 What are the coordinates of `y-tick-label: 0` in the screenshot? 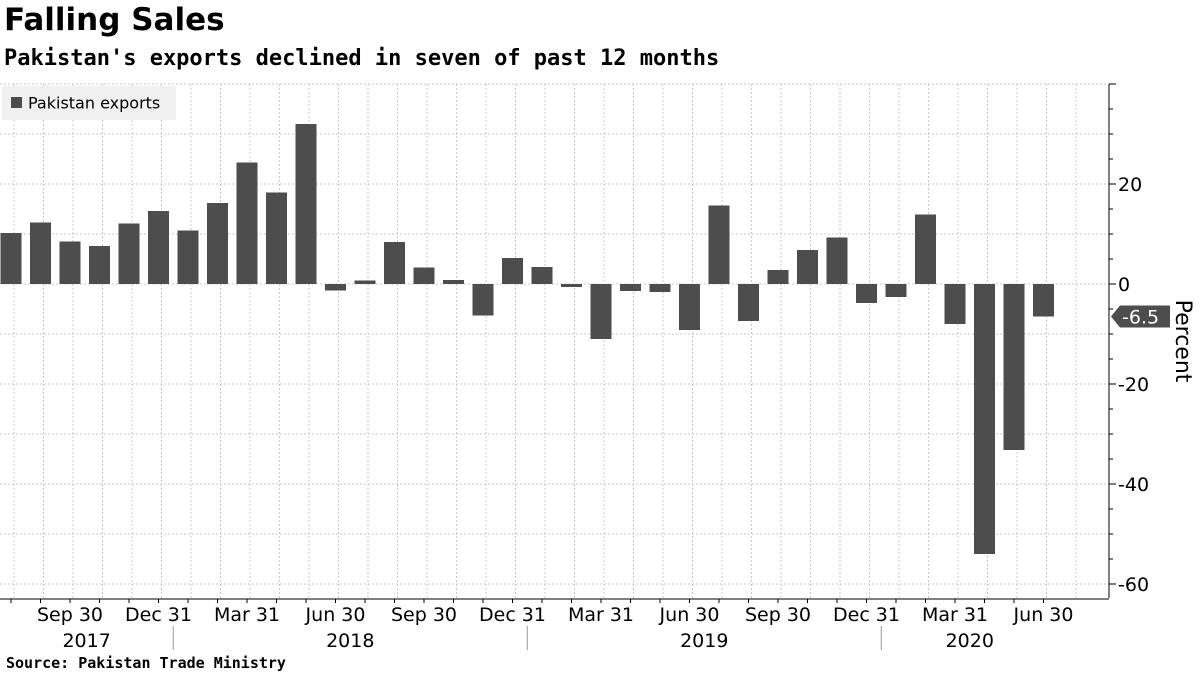 It's located at (1124, 285).